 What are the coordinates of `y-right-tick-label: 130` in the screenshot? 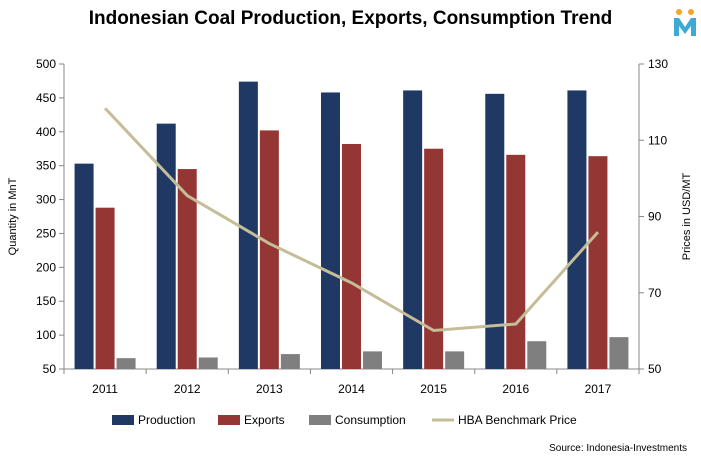 It's located at (658, 64).